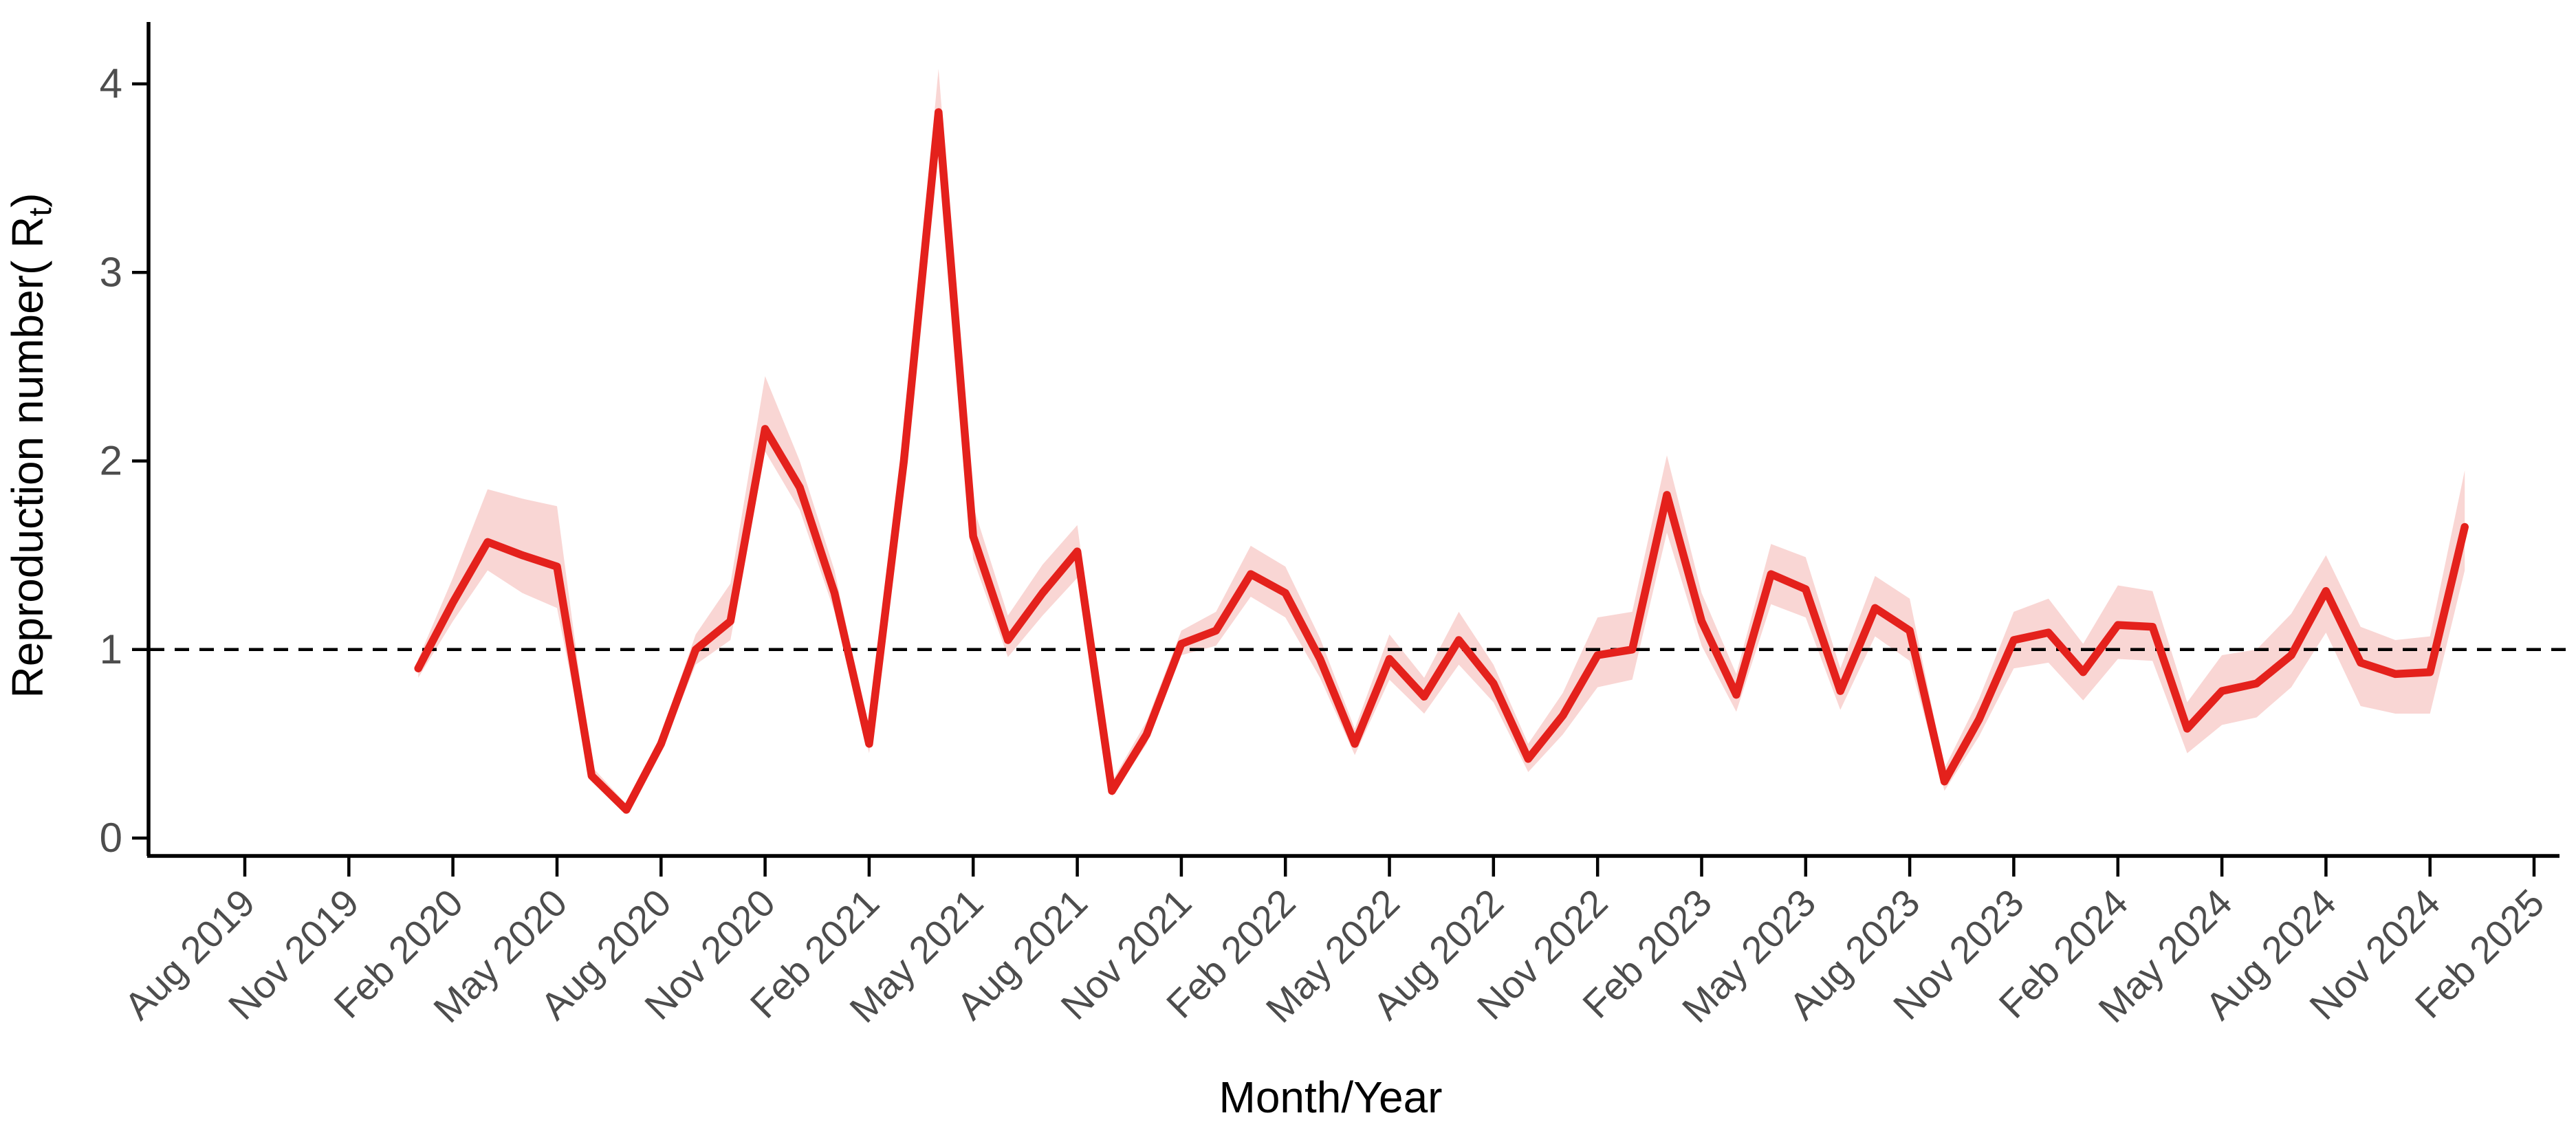 This screenshot has height=1133, width=2576. What do you see at coordinates (111, 83) in the screenshot?
I see `y-tick-label: 4` at bounding box center [111, 83].